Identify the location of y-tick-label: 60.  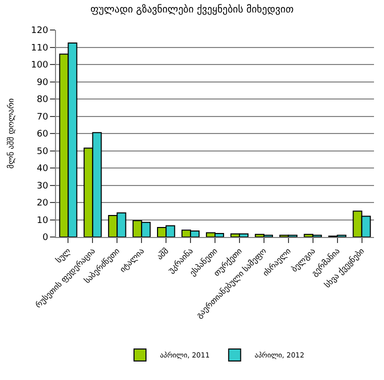
(42, 135).